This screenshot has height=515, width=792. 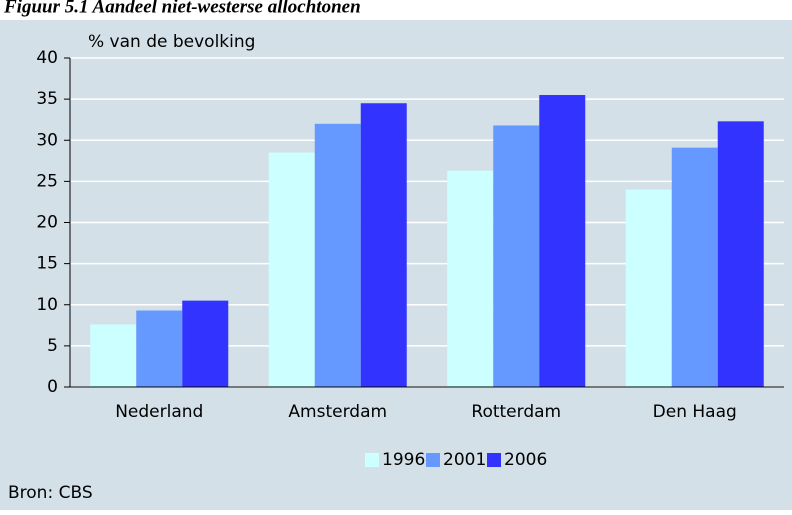 What do you see at coordinates (159, 412) in the screenshot?
I see `x-tick-label: Nederland` at bounding box center [159, 412].